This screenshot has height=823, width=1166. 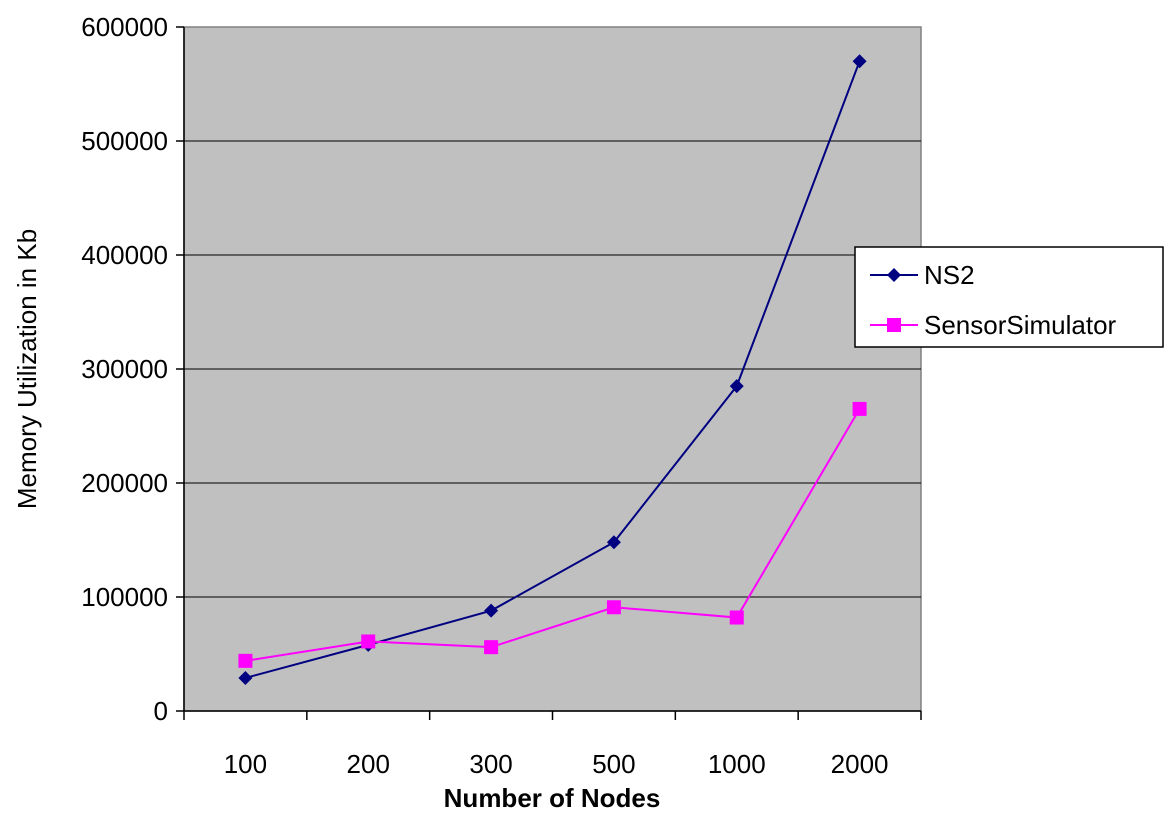 What do you see at coordinates (490, 764) in the screenshot?
I see `x-tick-label: 300` at bounding box center [490, 764].